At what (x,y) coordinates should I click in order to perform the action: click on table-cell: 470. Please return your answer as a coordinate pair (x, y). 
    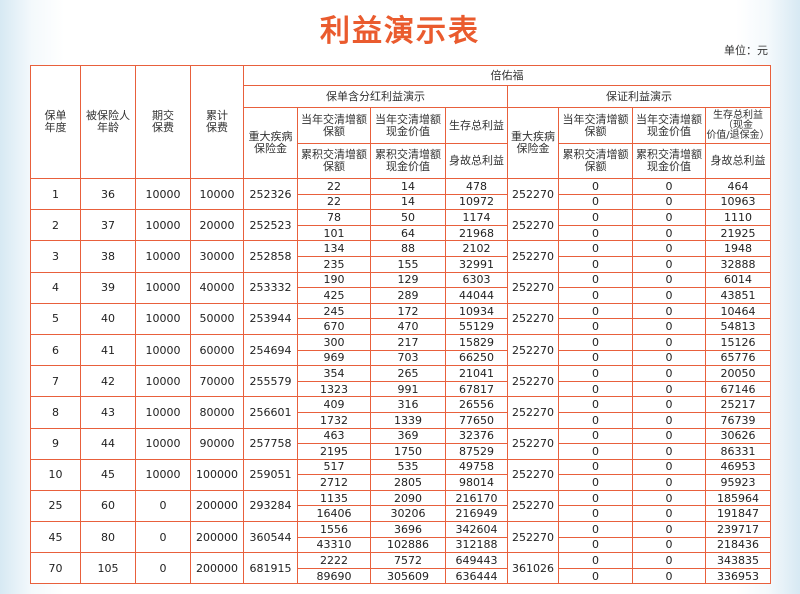
    Looking at the image, I should click on (408, 326).